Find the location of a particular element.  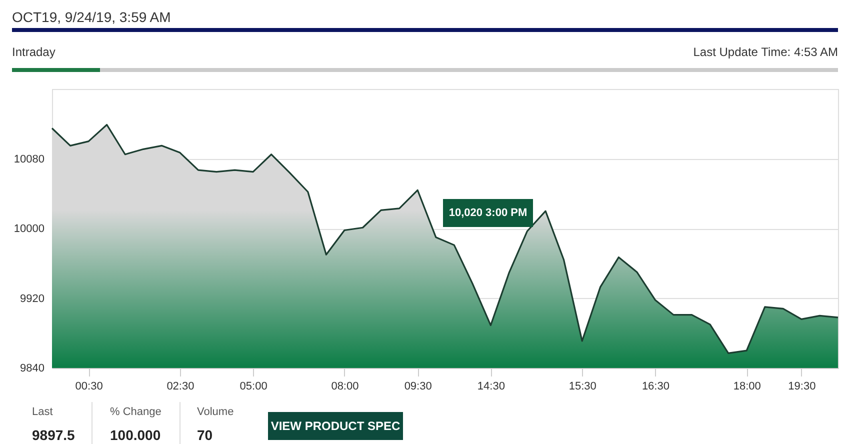

chart-title: OCT19, 9/24/19, 3:59 AM is located at coordinates (91, 17).